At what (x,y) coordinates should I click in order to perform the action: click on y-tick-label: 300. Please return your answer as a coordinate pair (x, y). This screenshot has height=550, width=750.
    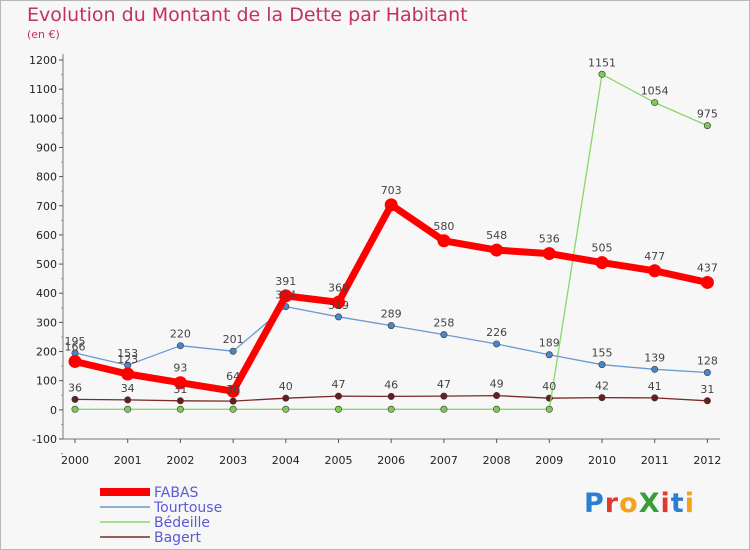
    Looking at the image, I should click on (46, 322).